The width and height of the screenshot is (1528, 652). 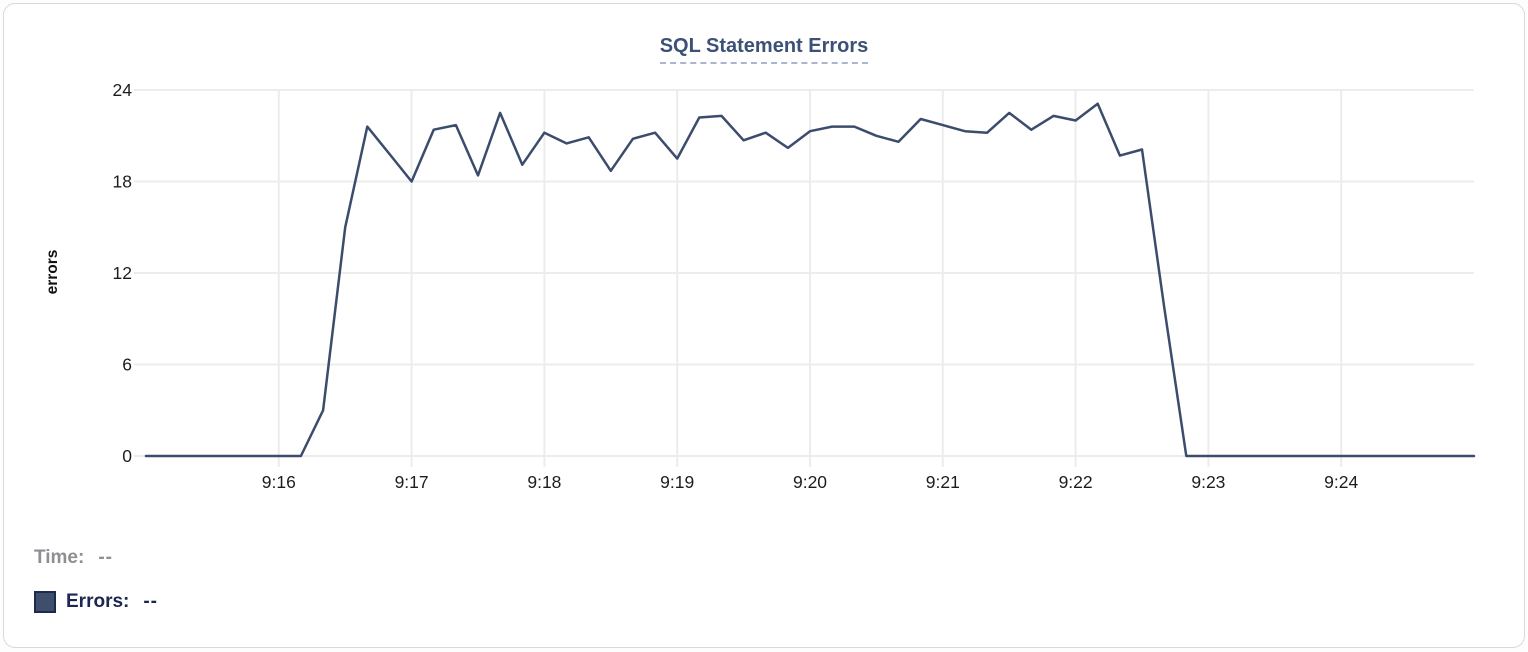 I want to click on svg-text: 0, so click(x=127, y=456).